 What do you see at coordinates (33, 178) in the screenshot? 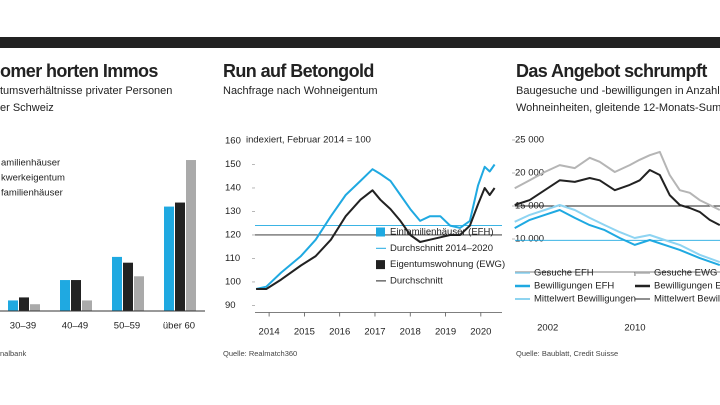
I see `legend-label: kwerkeigentum` at bounding box center [33, 178].